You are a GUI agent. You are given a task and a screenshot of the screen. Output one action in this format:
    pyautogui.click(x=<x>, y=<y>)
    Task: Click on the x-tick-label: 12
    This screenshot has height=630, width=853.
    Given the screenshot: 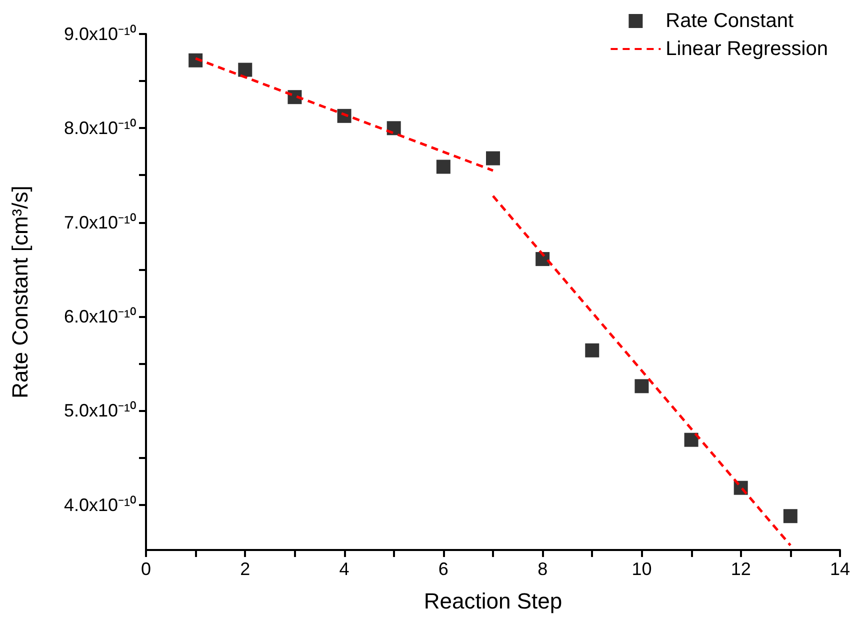 What is the action you would take?
    pyautogui.click(x=740, y=569)
    